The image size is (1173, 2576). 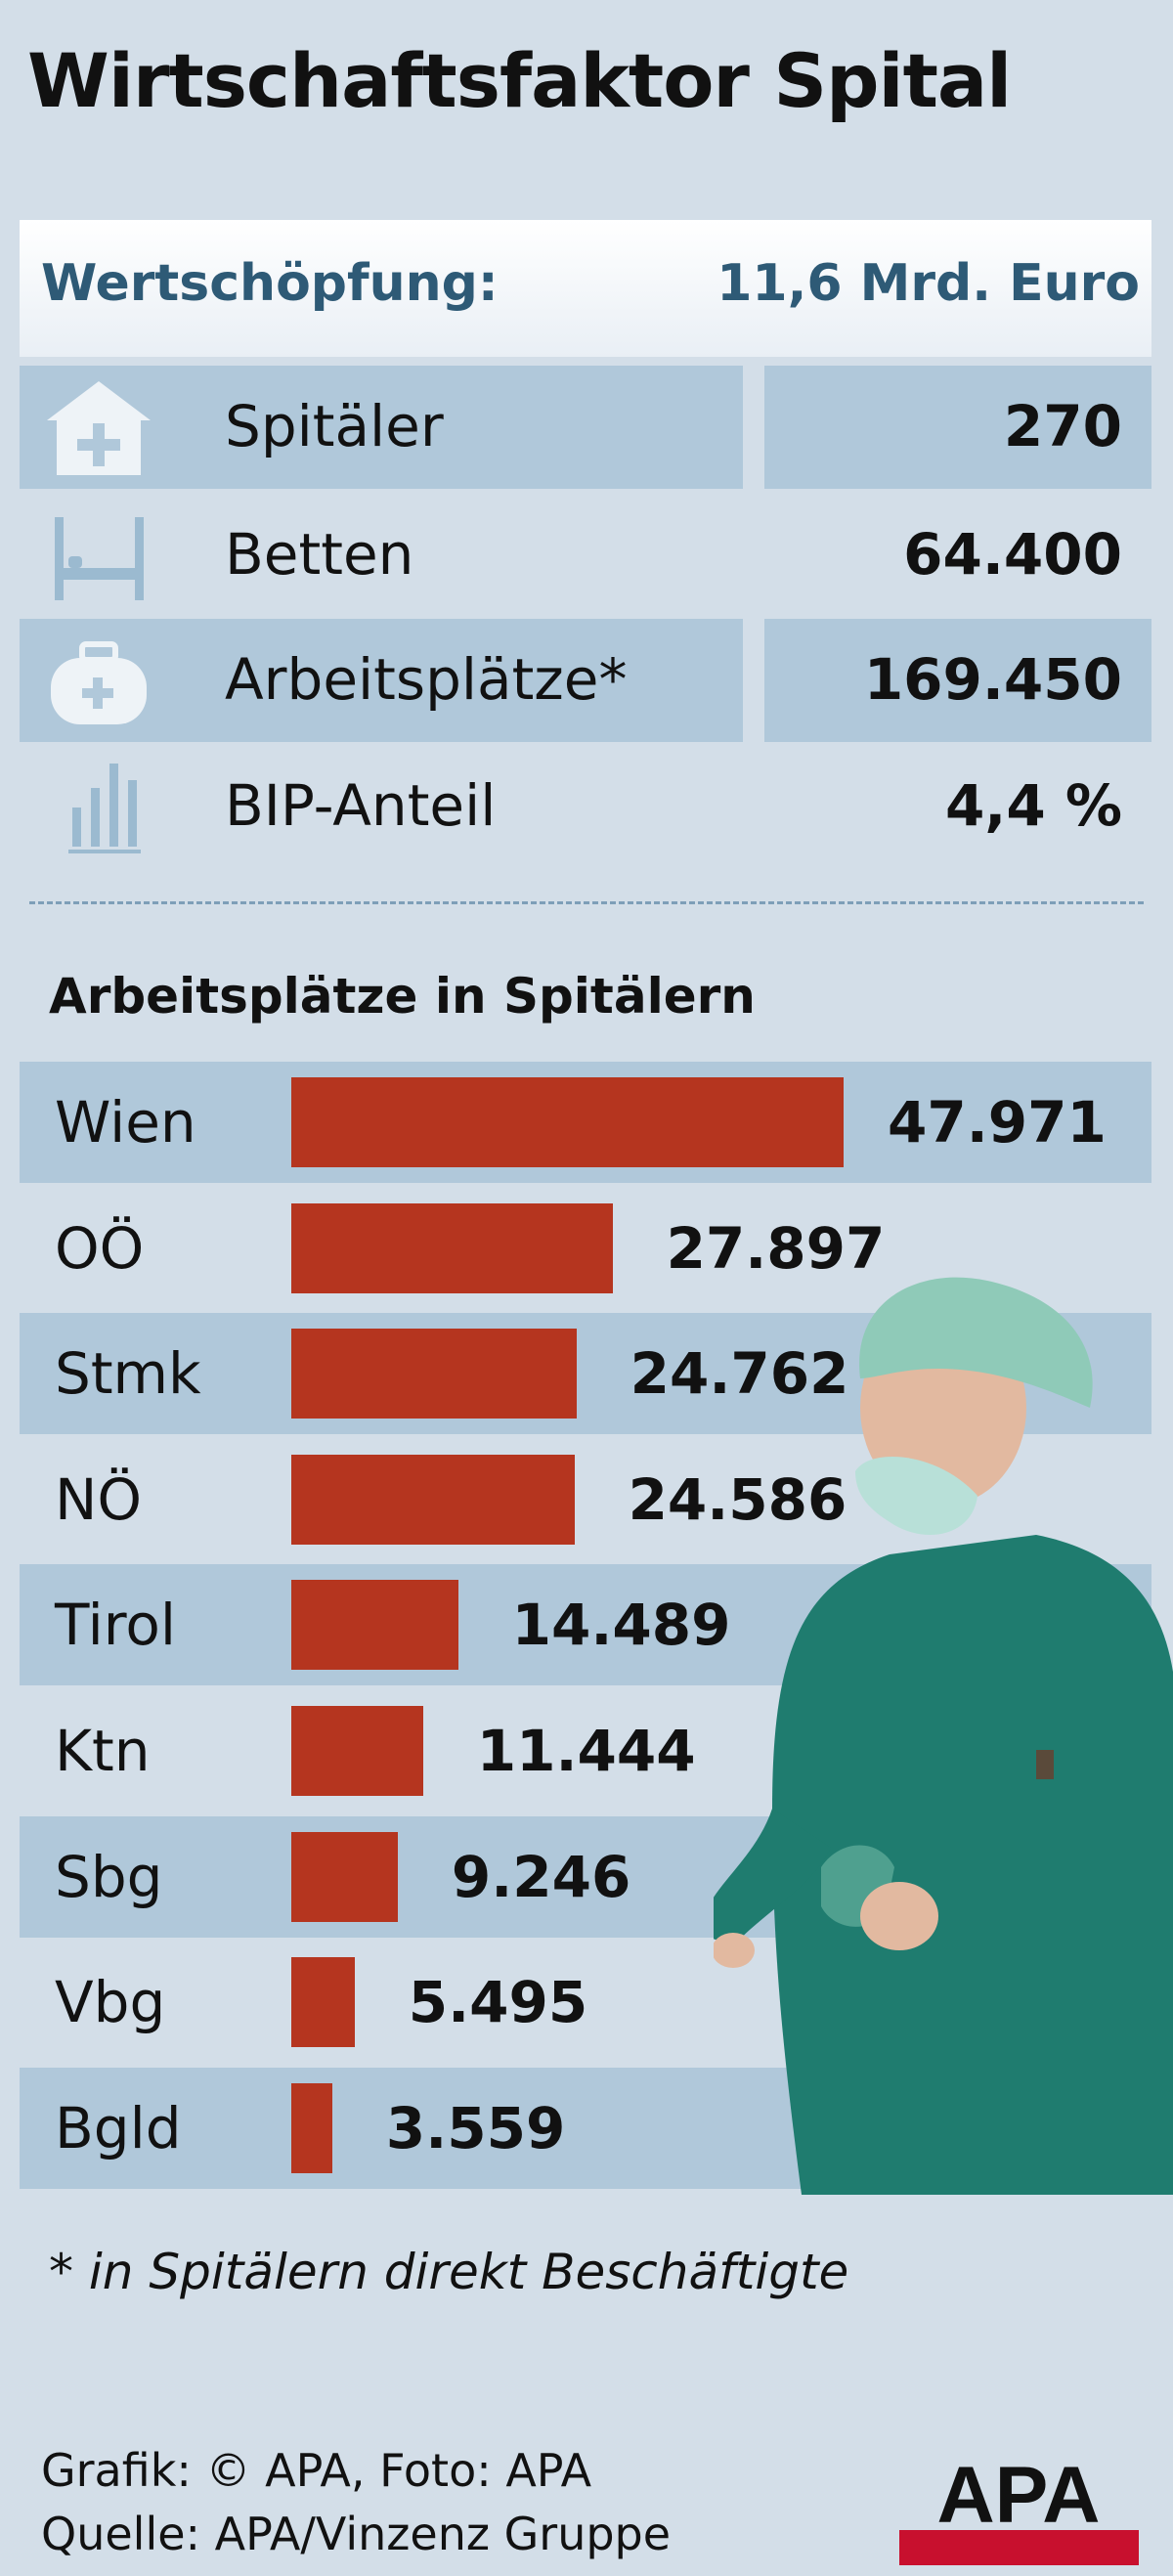 I want to click on bar-row: Wien 47.971, so click(x=585, y=1122).